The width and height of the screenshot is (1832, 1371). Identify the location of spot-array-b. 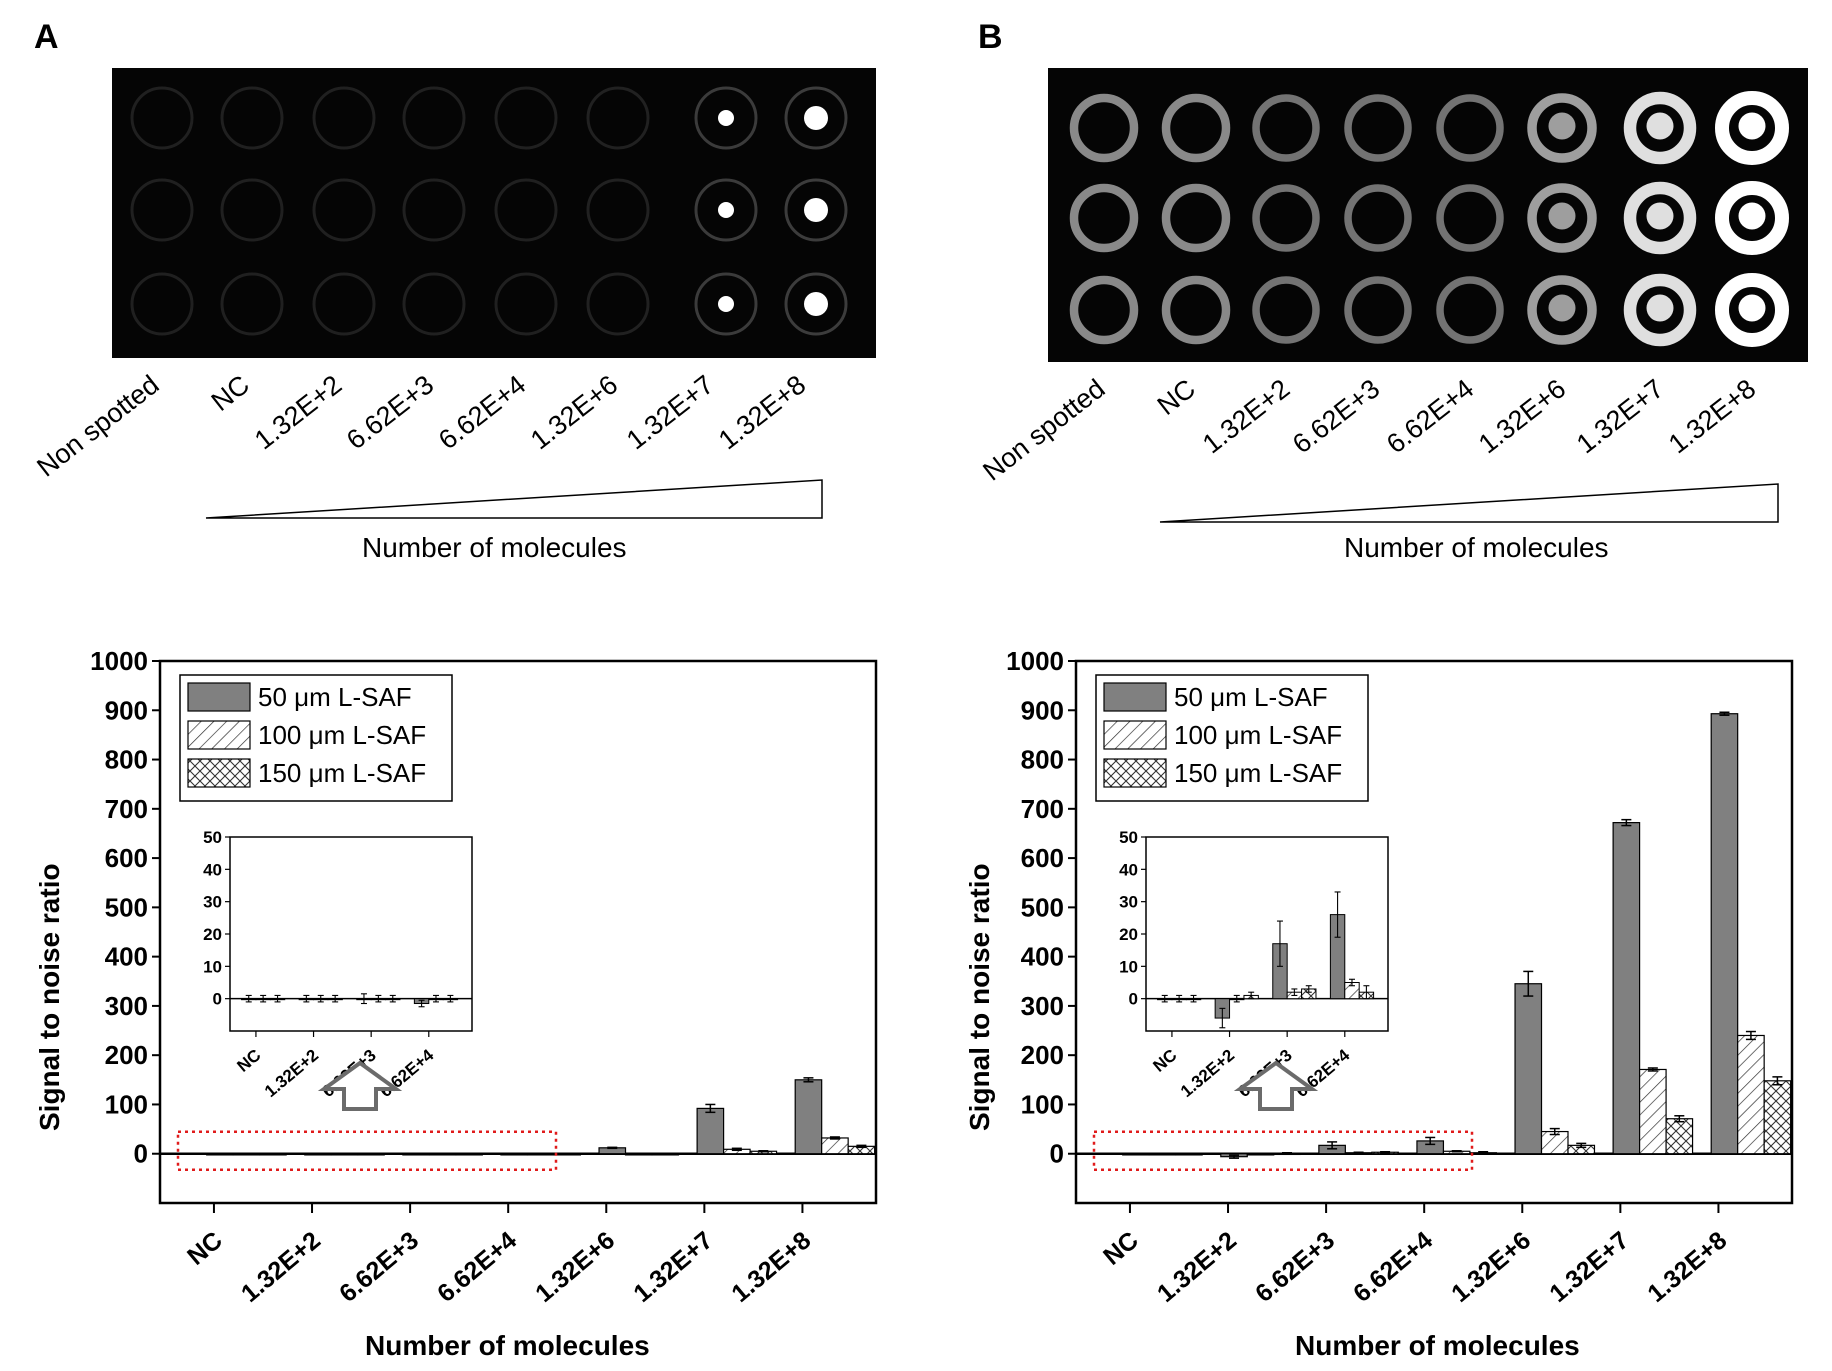
(1429, 219).